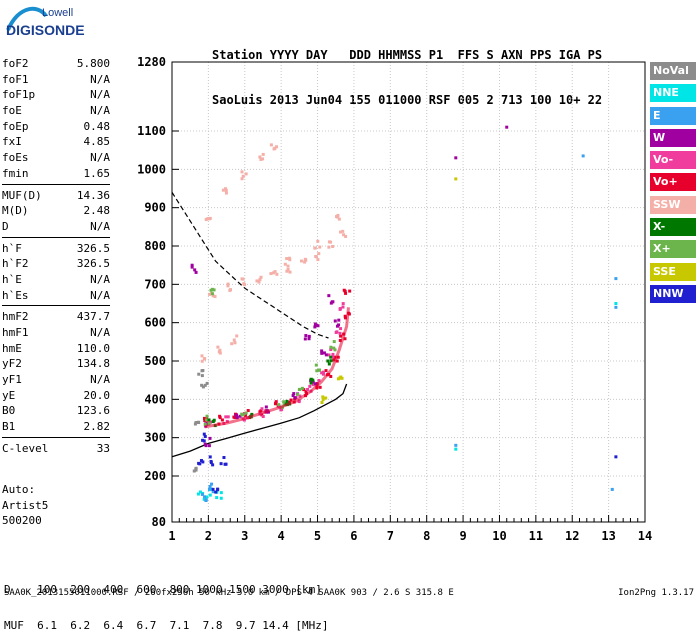 Image resolution: width=700 pixels, height=644 pixels. What do you see at coordinates (56, 196) in the screenshot?
I see `param-row: MUF(D) 14.36` at bounding box center [56, 196].